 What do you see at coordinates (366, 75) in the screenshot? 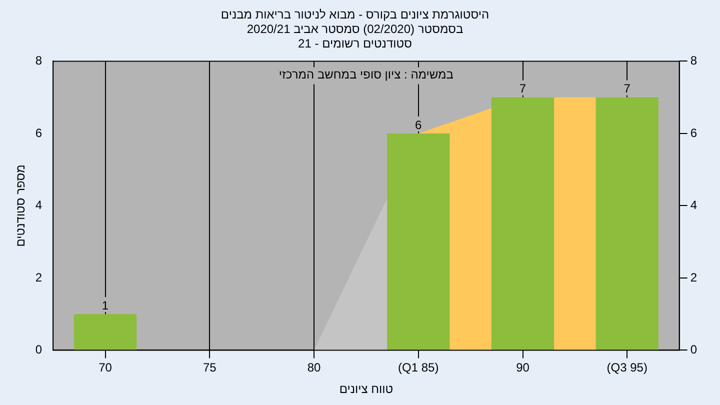
I see `annotation: במשימה : ציון סופי במחשב המרכזי` at bounding box center [366, 75].